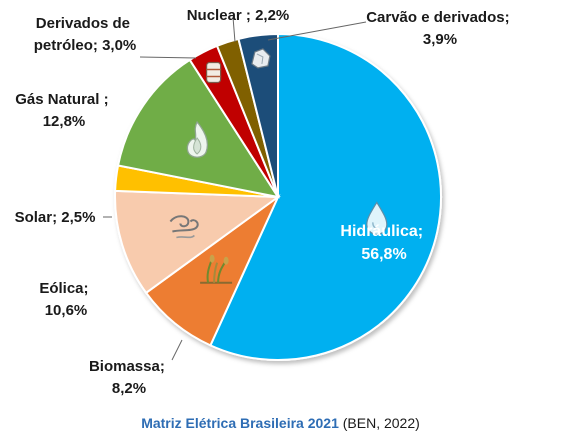 The image size is (561, 441). Describe the element at coordinates (261, 58) in the screenshot. I see `coal-icon` at that location.